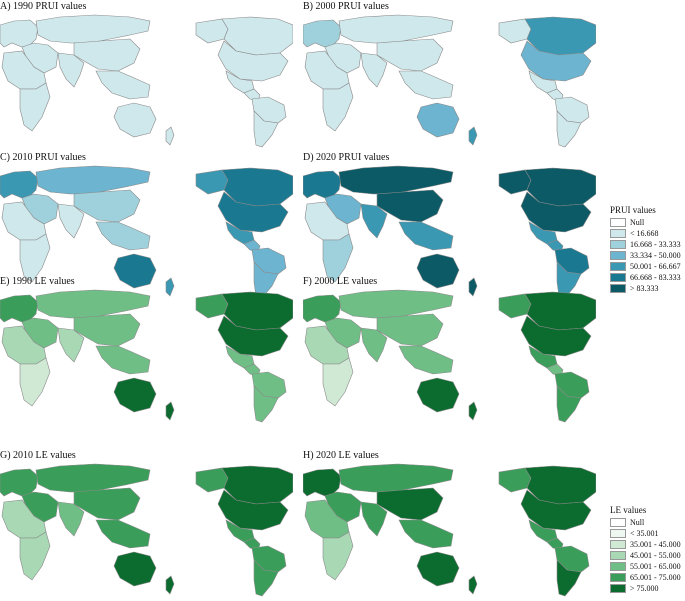  Describe the element at coordinates (628, 510) in the screenshot. I see `legend-le-title: LE values` at that location.